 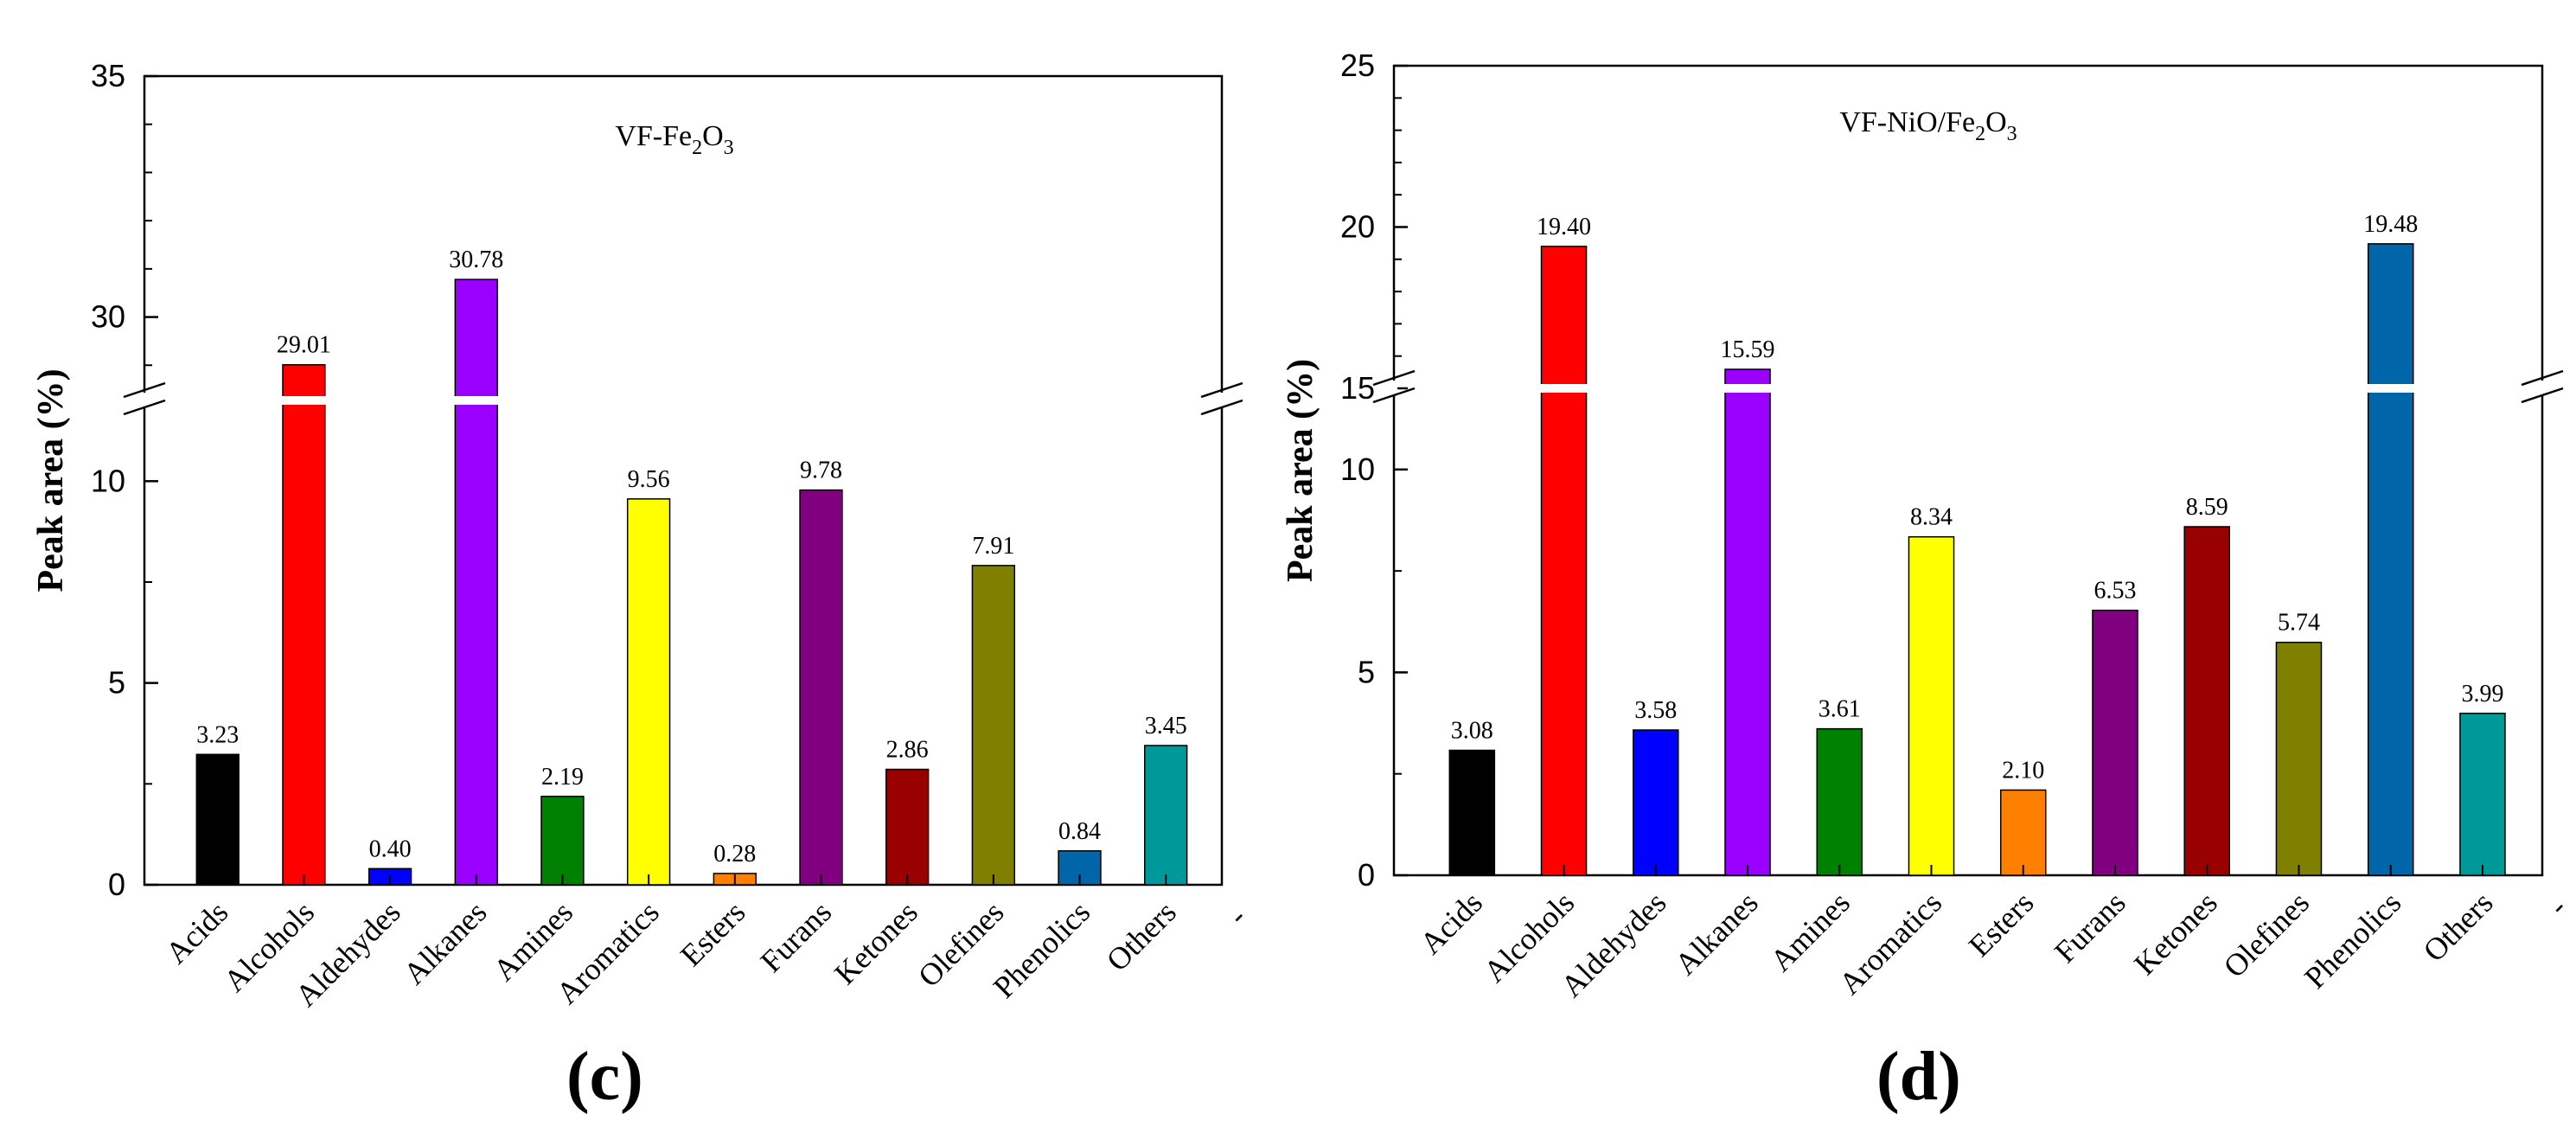 What do you see at coordinates (217, 734) in the screenshot?
I see `bar-value-label: 3.23` at bounding box center [217, 734].